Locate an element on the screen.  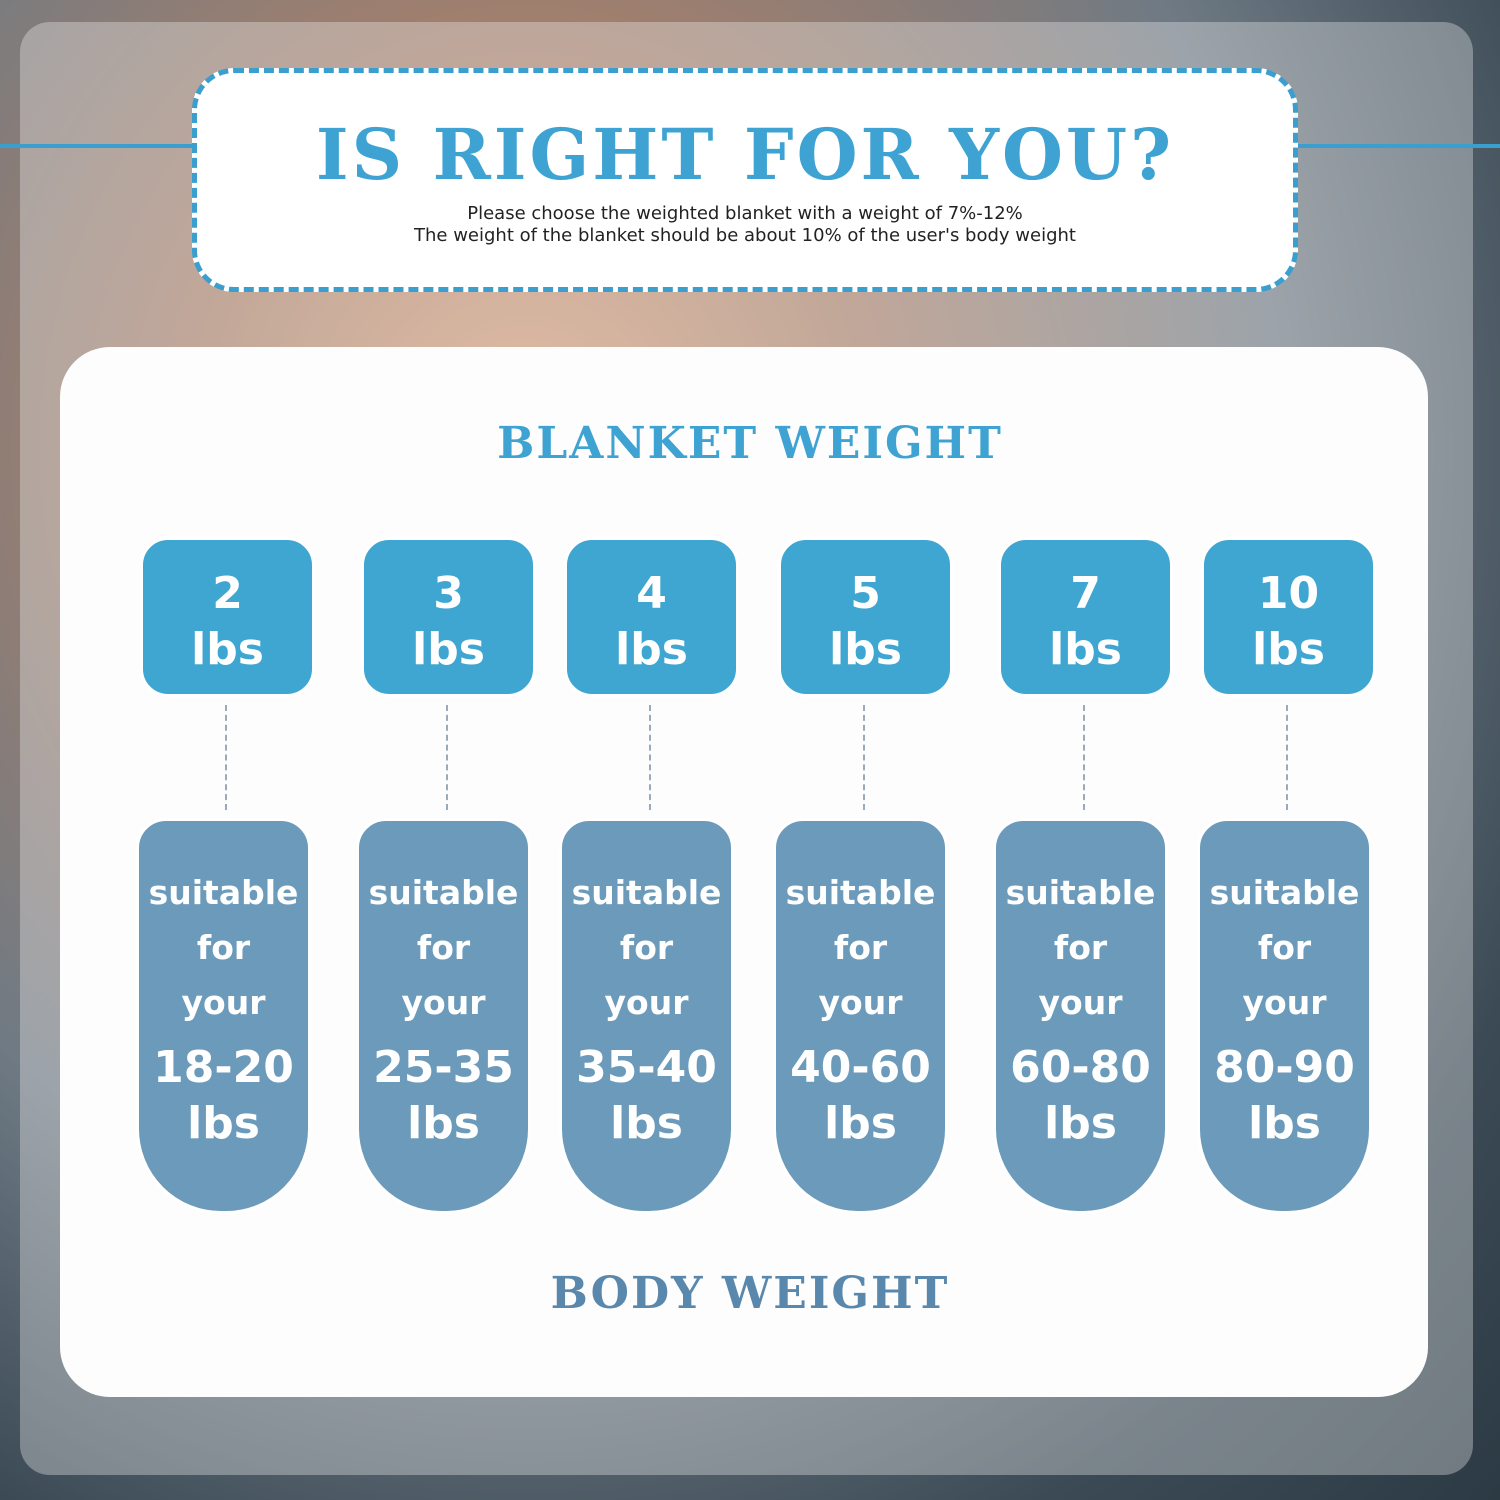
divider-left is located at coordinates (96, 146).